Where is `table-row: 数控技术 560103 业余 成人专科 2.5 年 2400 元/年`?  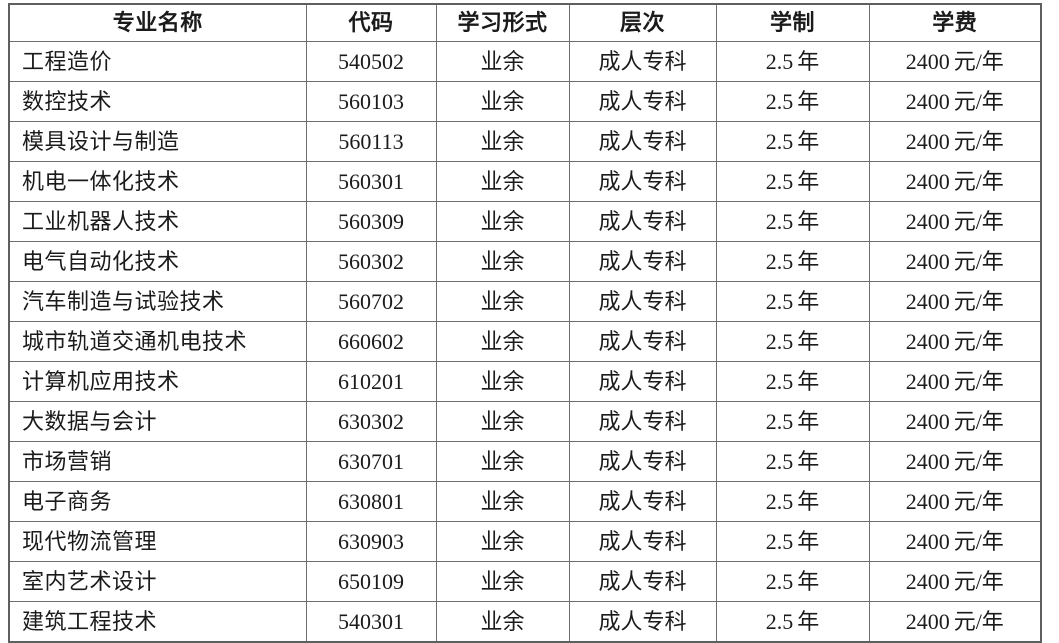
table-row: 数控技术 560103 业余 成人专科 2.5 年 2400 元/年 is located at coordinates (525, 101).